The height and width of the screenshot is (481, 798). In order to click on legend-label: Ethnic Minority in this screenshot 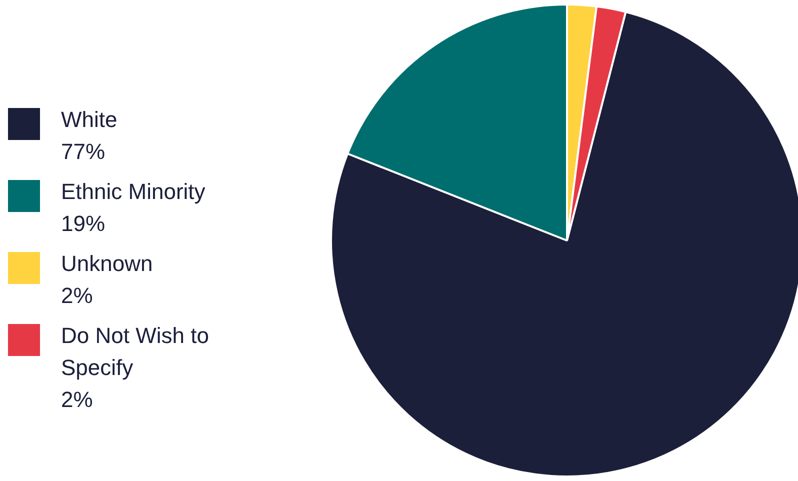, I will do `click(133, 192)`.